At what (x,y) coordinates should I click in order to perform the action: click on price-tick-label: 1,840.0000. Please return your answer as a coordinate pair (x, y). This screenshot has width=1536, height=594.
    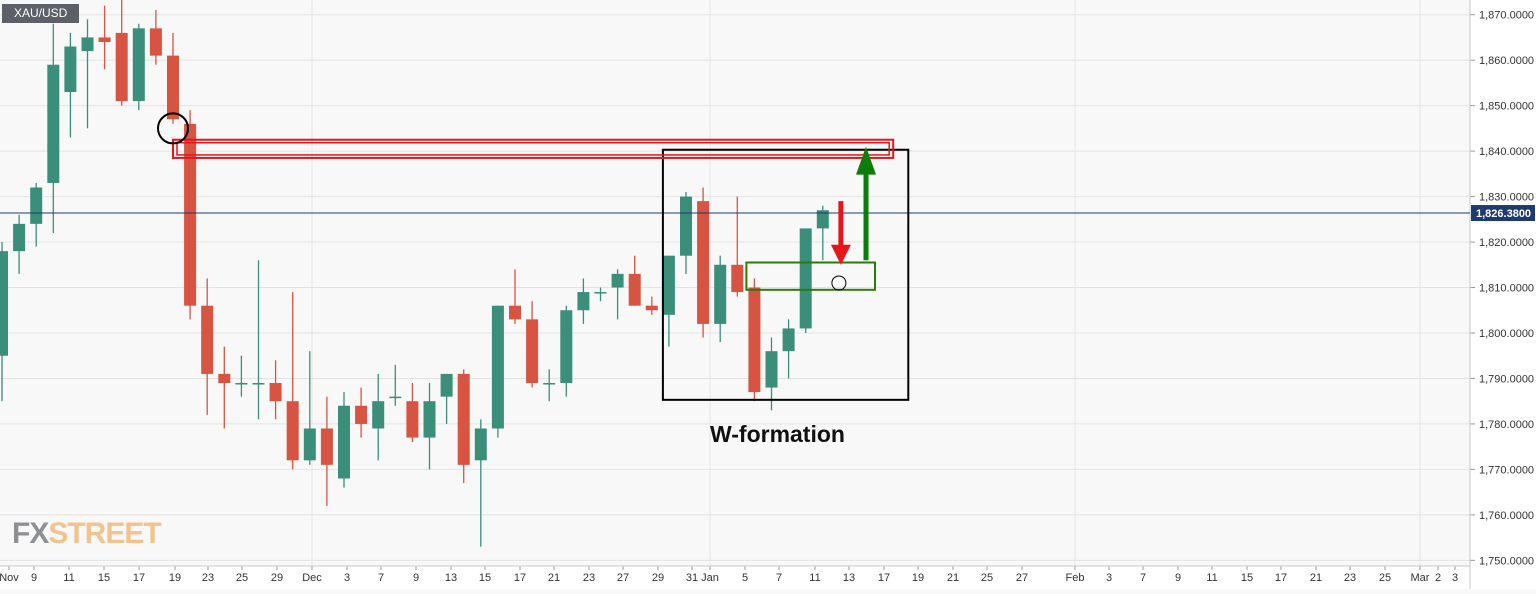
    Looking at the image, I should click on (1506, 152).